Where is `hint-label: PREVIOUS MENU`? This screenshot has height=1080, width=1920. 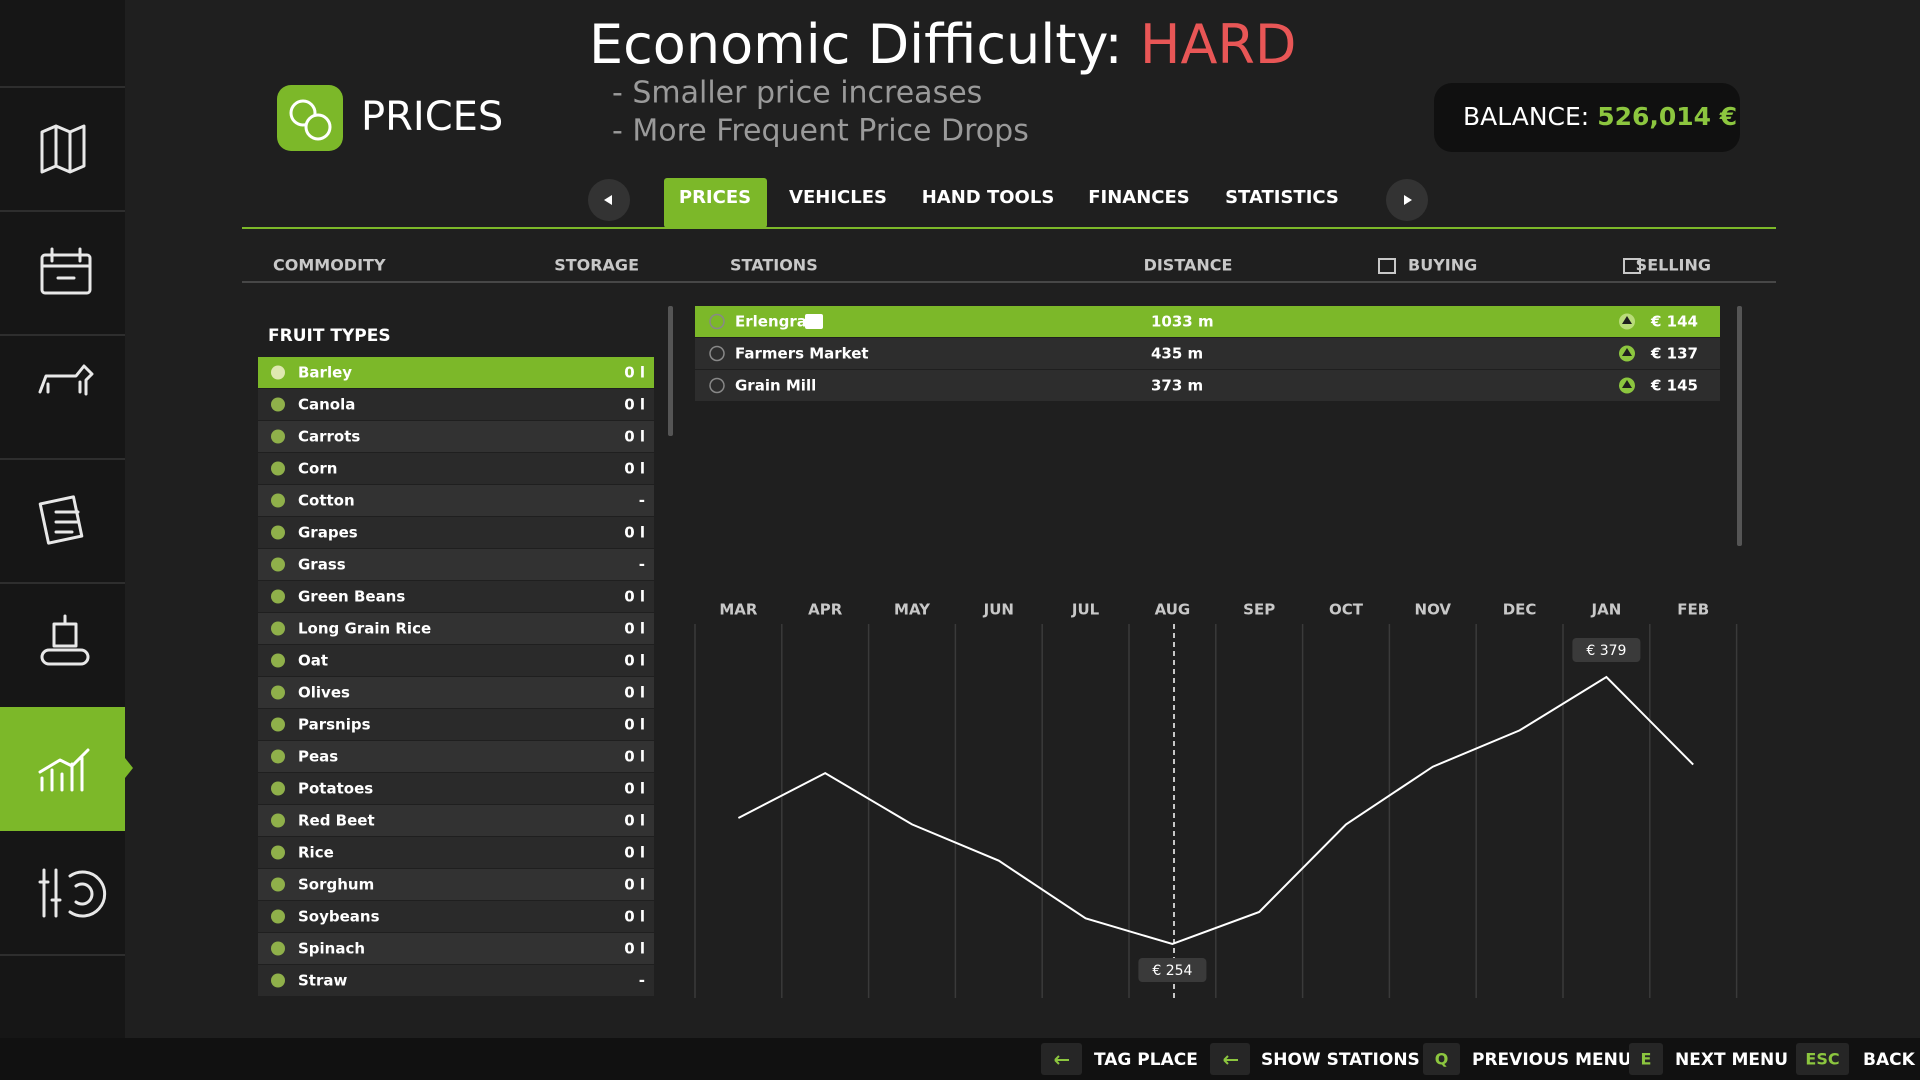
hint-label: PREVIOUS MENU is located at coordinates (1552, 1060).